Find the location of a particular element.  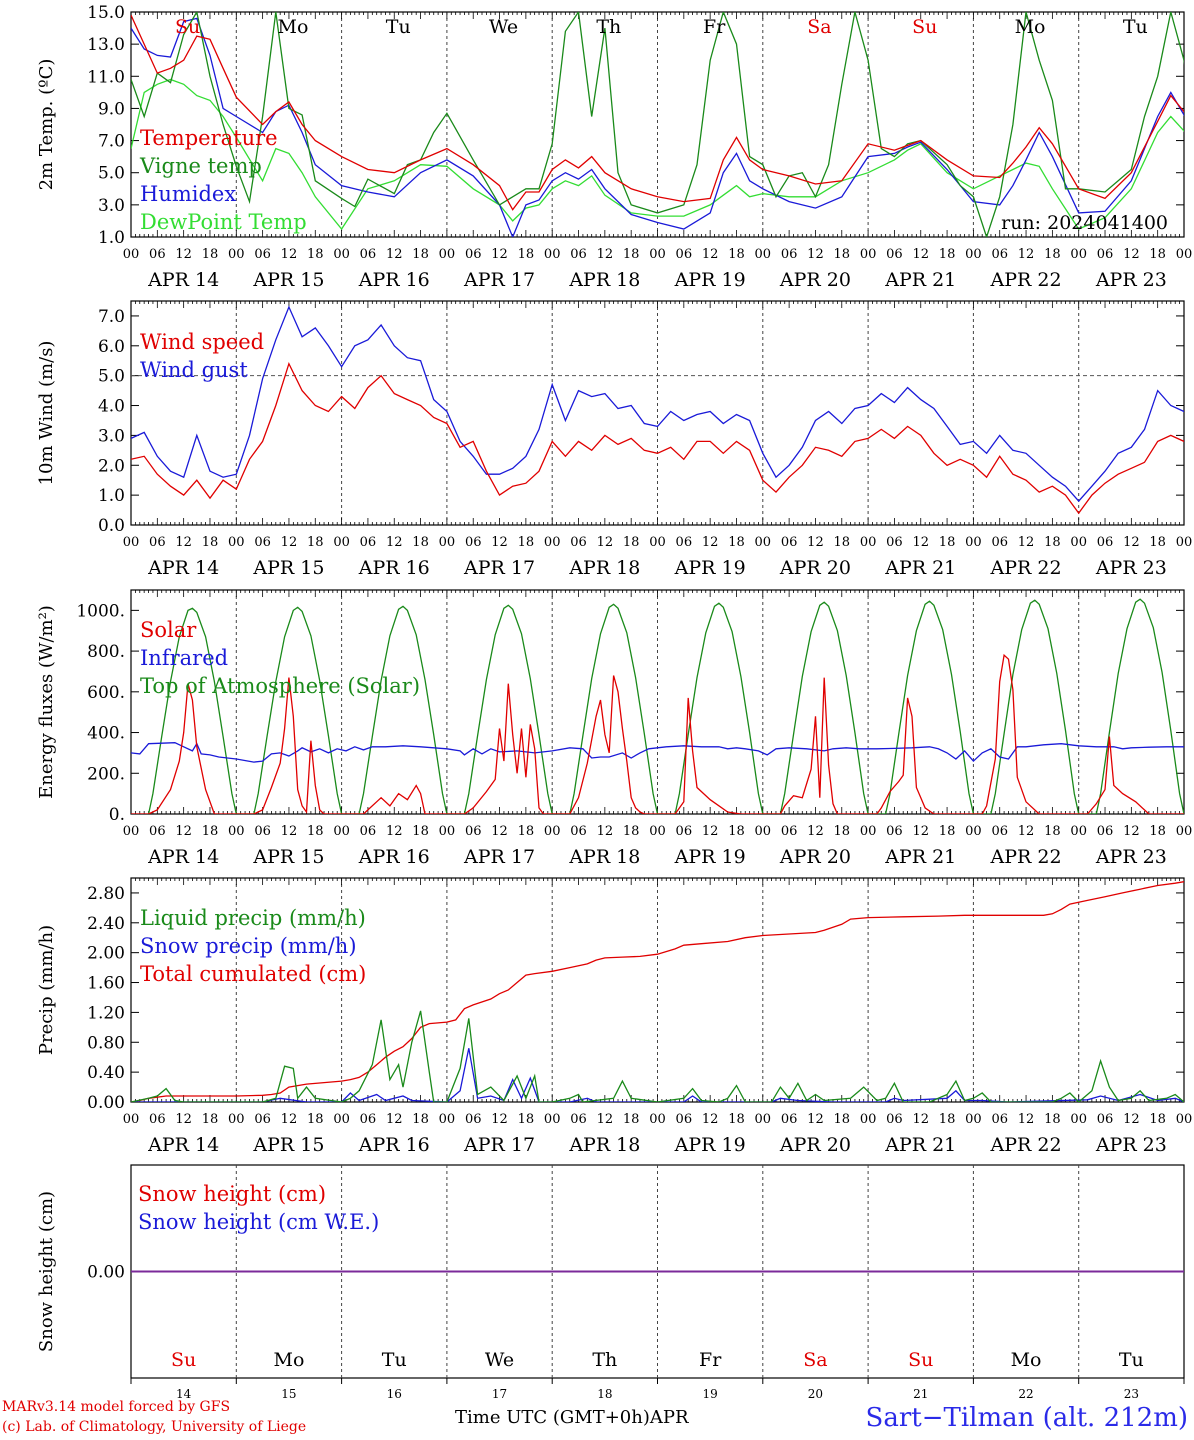

legend-entry: Humidex is located at coordinates (188, 194).